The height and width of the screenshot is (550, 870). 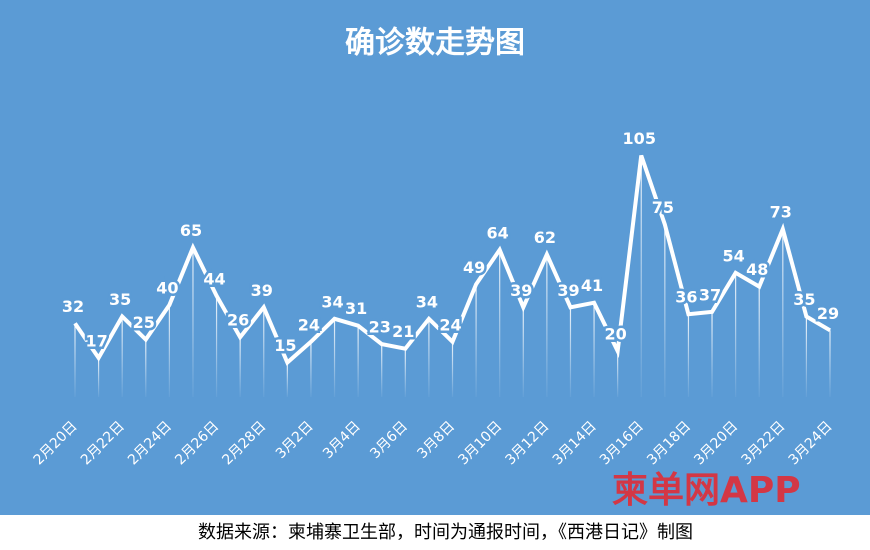 I want to click on data-label: 26, so click(x=238, y=320).